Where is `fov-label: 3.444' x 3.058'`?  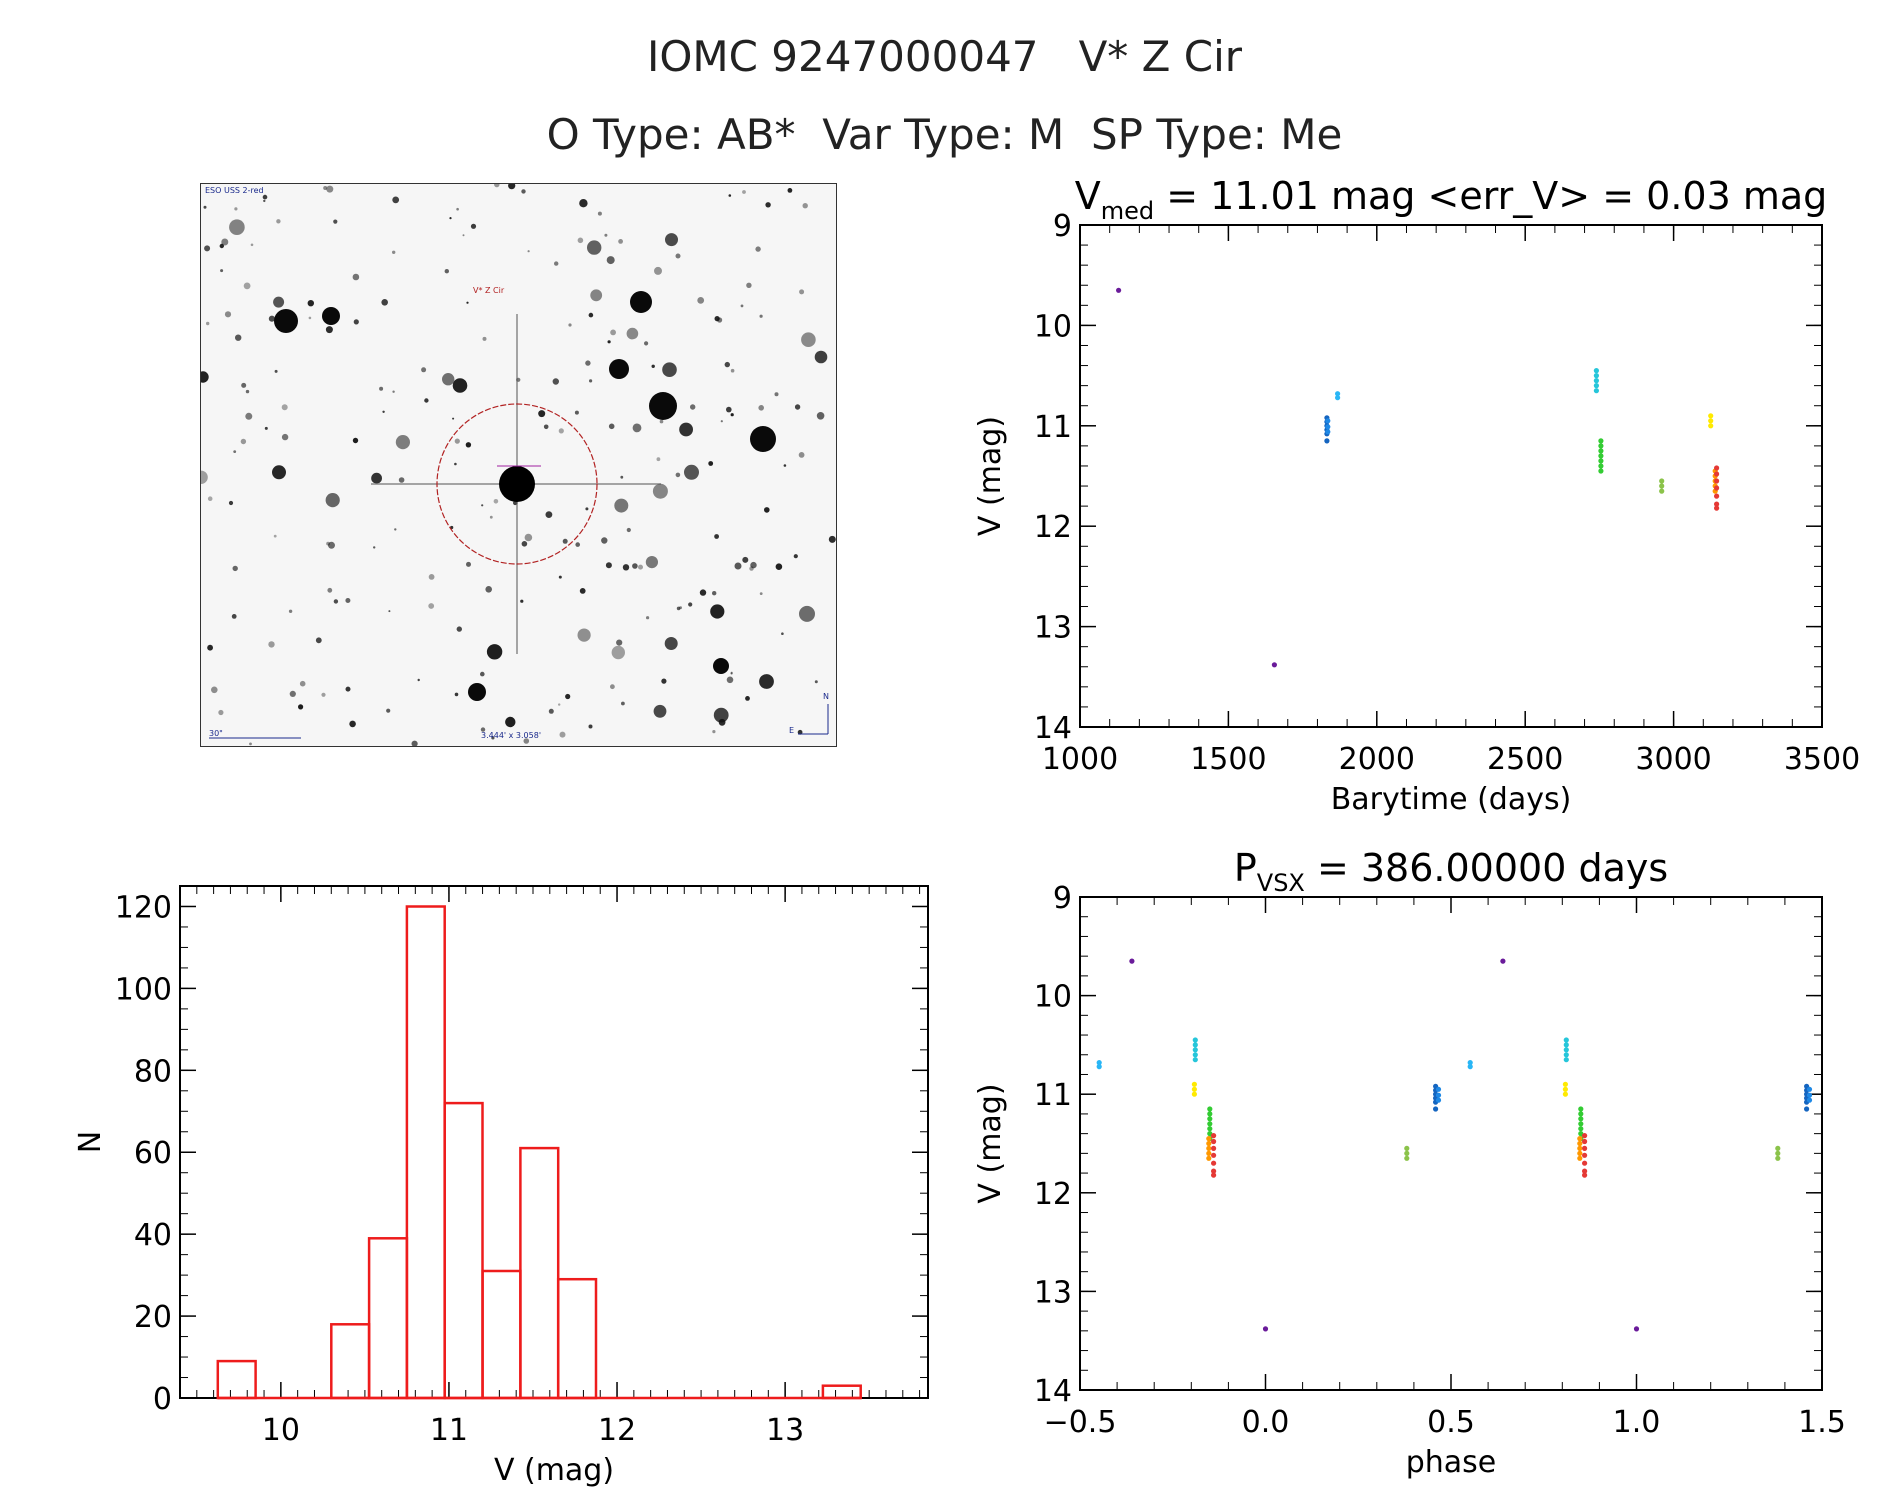 fov-label: 3.444' x 3.058' is located at coordinates (511, 735).